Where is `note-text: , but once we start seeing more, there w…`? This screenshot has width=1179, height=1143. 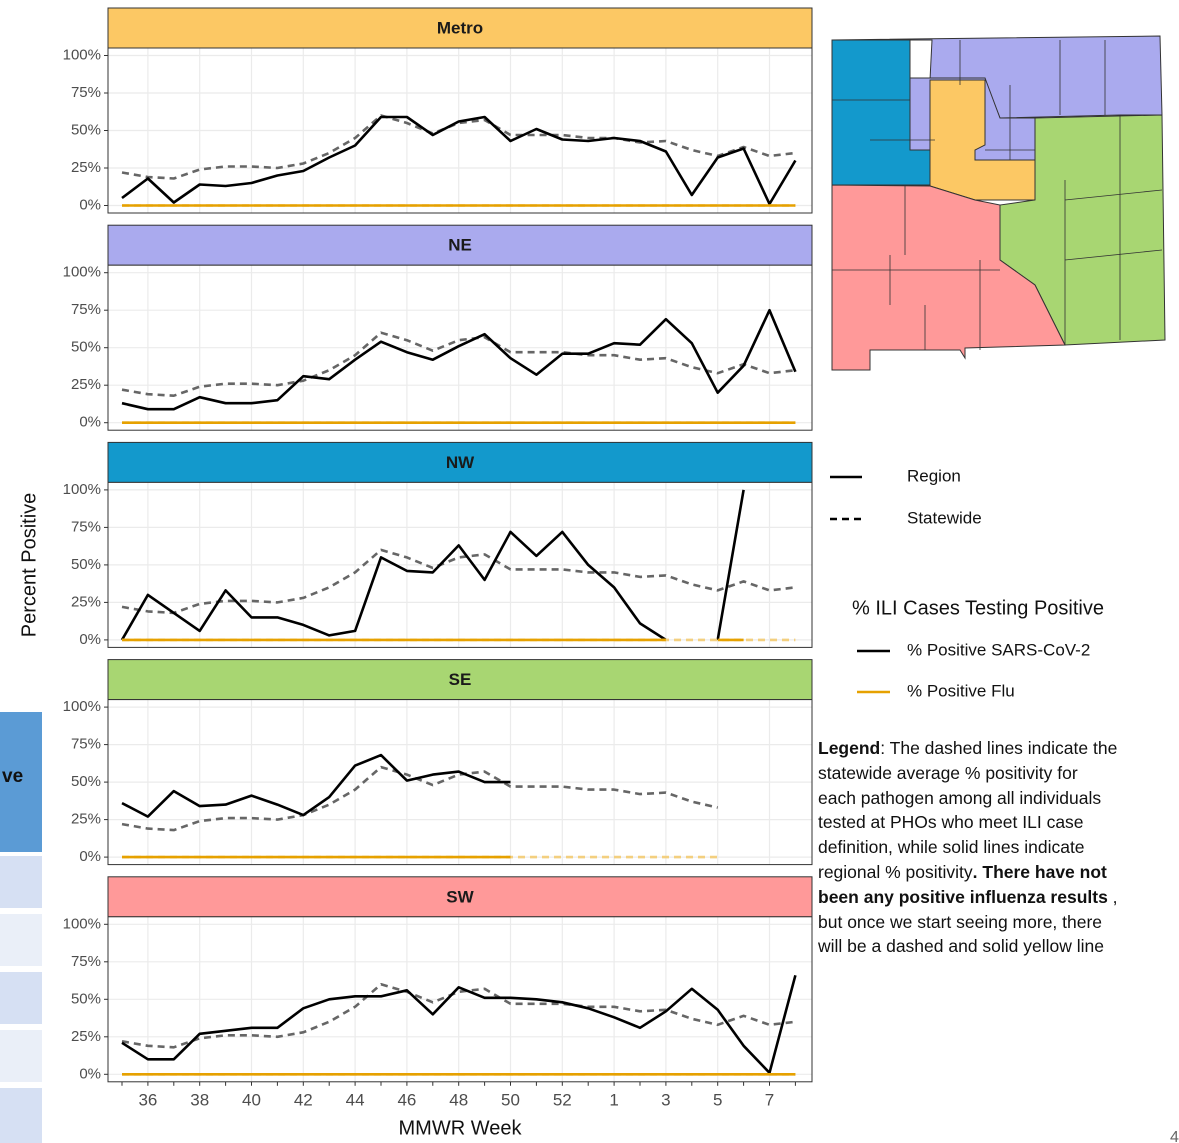 note-text: , but once we start seeing more, there w… is located at coordinates (968, 921).